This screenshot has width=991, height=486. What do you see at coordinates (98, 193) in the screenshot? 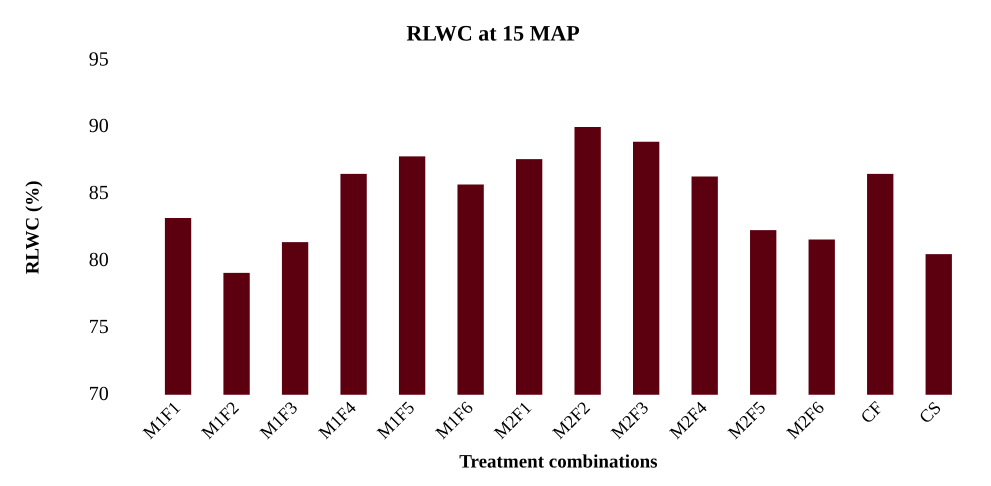
I see `y-tick-label: 85` at bounding box center [98, 193].